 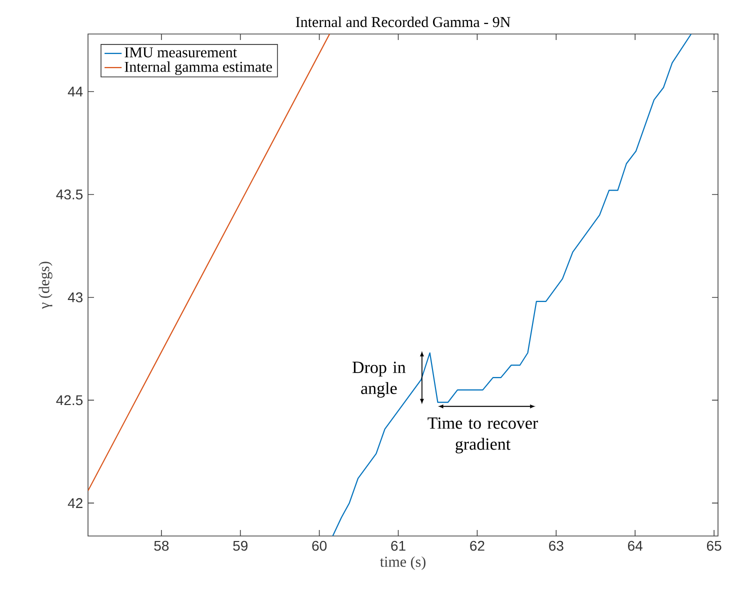 What do you see at coordinates (75, 91) in the screenshot?
I see `y-tick-label: 44` at bounding box center [75, 91].